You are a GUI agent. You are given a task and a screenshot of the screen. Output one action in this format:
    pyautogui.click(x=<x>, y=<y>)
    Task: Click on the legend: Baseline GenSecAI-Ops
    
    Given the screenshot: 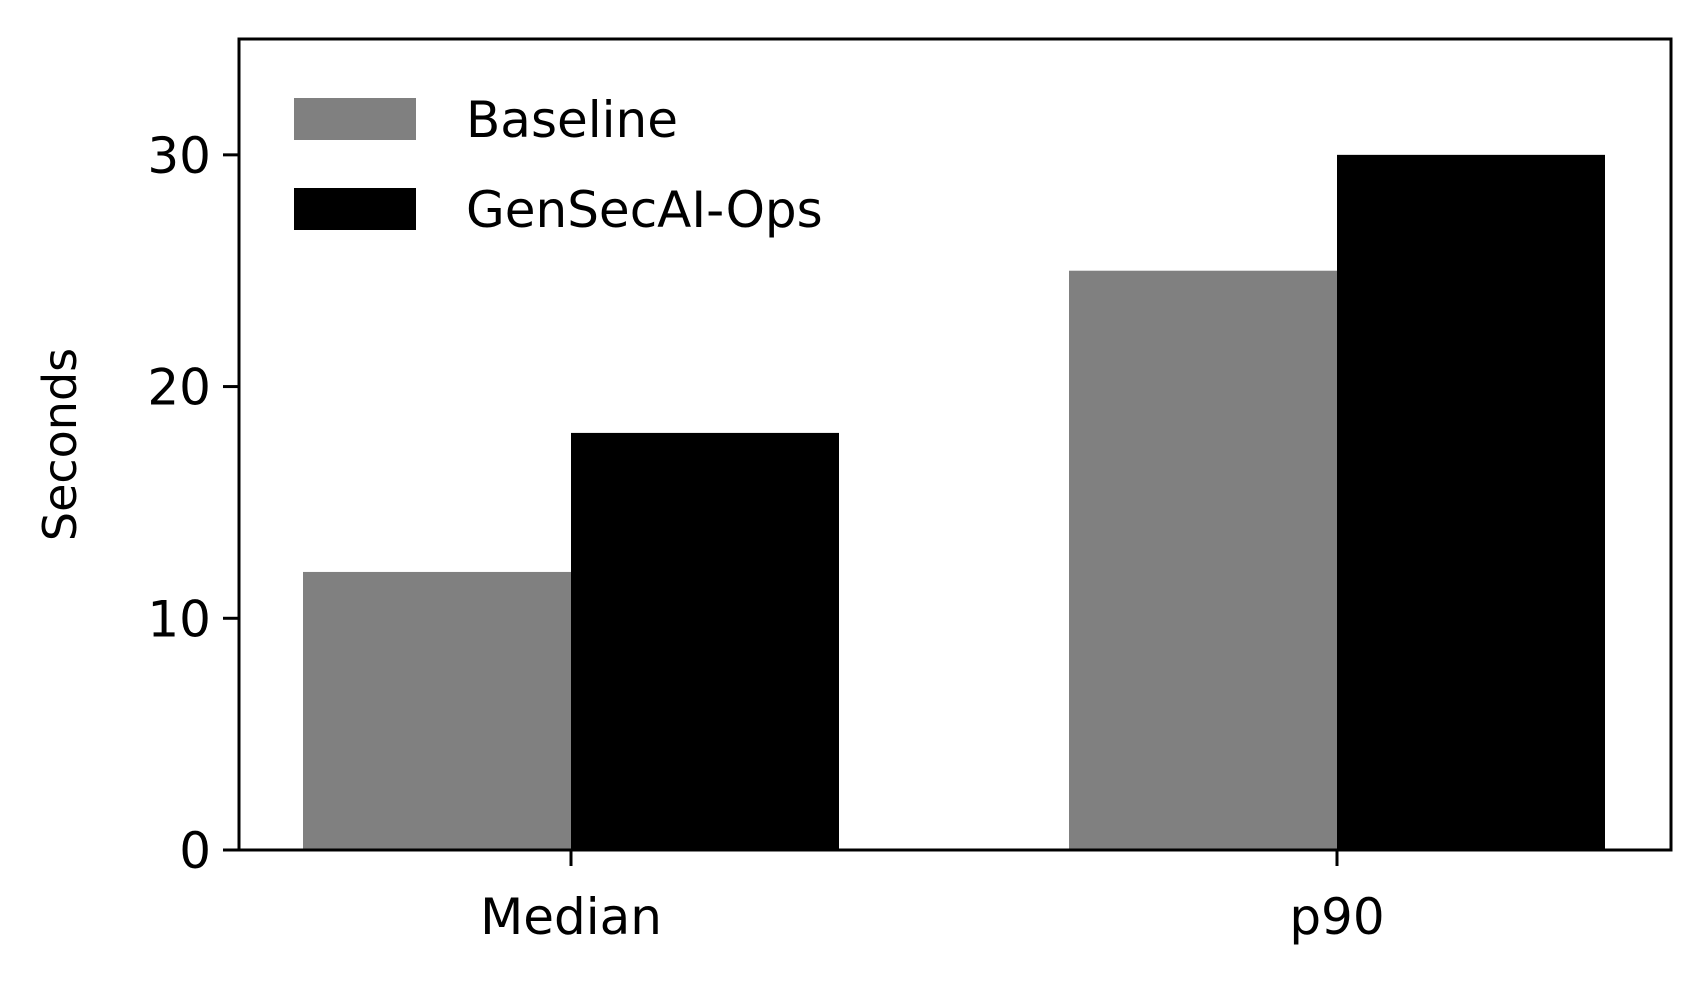 What is the action you would take?
    pyautogui.click(x=558, y=165)
    